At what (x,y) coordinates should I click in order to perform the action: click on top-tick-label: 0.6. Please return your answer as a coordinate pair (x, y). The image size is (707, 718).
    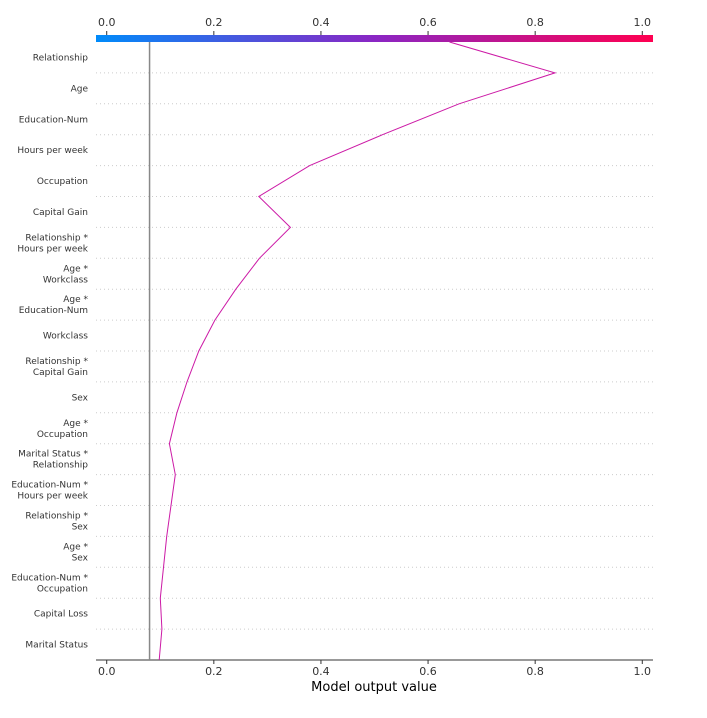
    Looking at the image, I should click on (428, 22).